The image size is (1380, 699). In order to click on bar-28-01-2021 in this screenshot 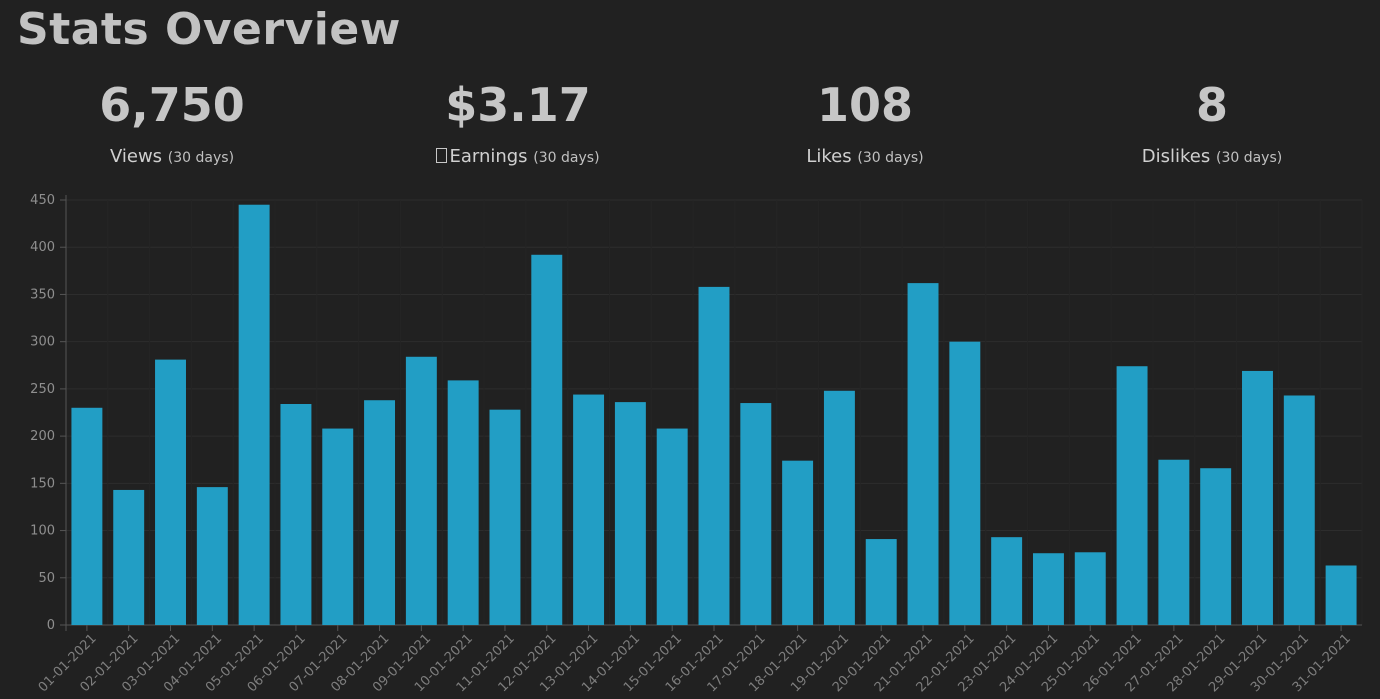, I will do `click(1216, 546)`.